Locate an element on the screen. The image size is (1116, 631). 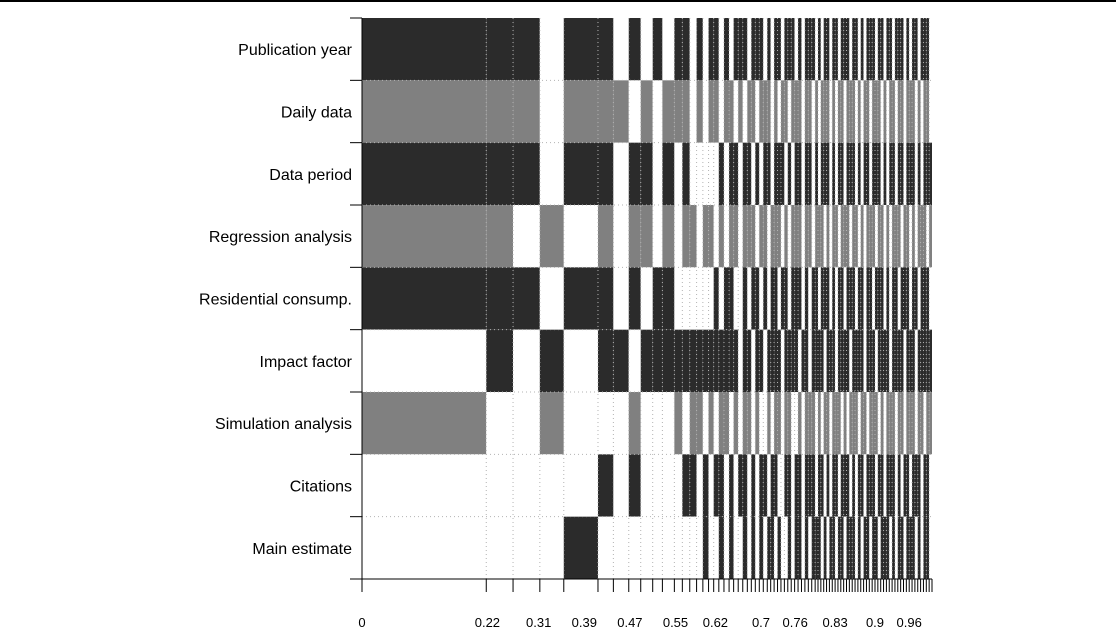
x-tick-label: 0.62 is located at coordinates (715, 622).